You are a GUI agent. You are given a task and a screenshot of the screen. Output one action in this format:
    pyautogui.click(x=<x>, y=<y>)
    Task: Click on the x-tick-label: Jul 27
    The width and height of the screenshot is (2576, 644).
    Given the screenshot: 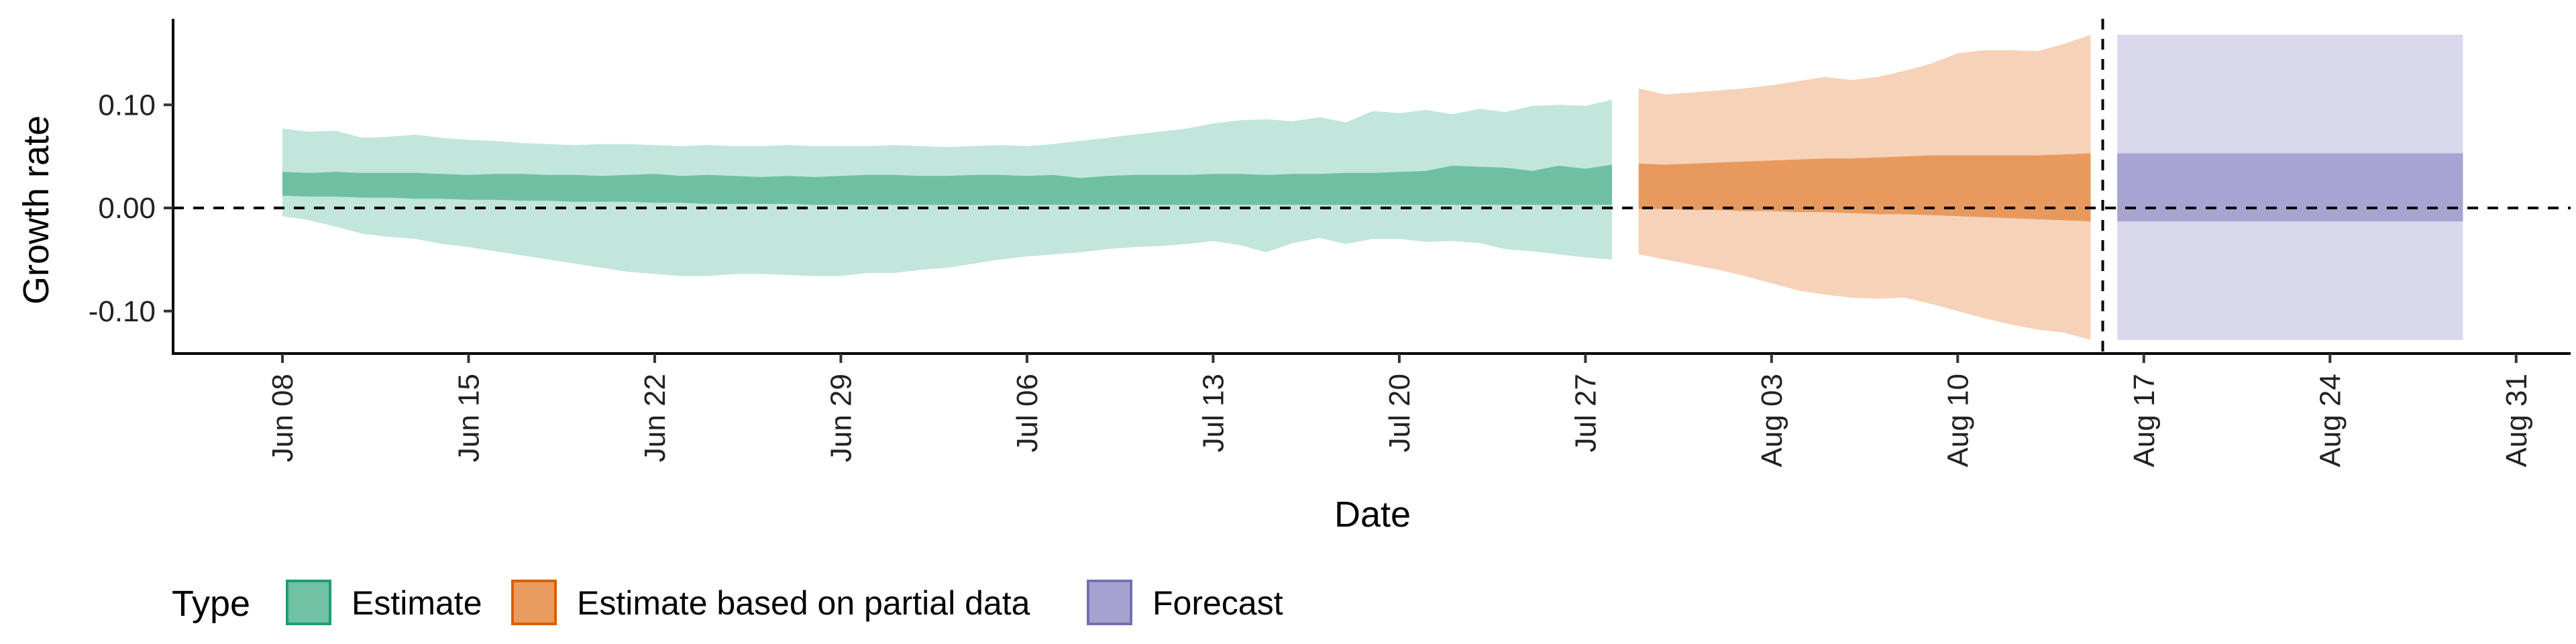 What is the action you would take?
    pyautogui.click(x=1585, y=413)
    